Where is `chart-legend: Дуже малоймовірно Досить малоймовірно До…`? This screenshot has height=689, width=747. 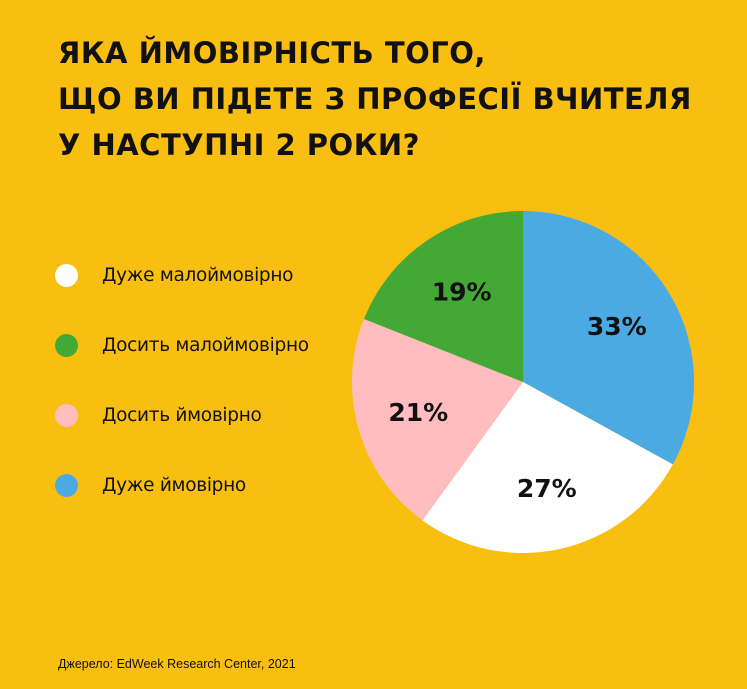 chart-legend: Дуже малоймовірно Досить малоймовірно До… is located at coordinates (182, 398).